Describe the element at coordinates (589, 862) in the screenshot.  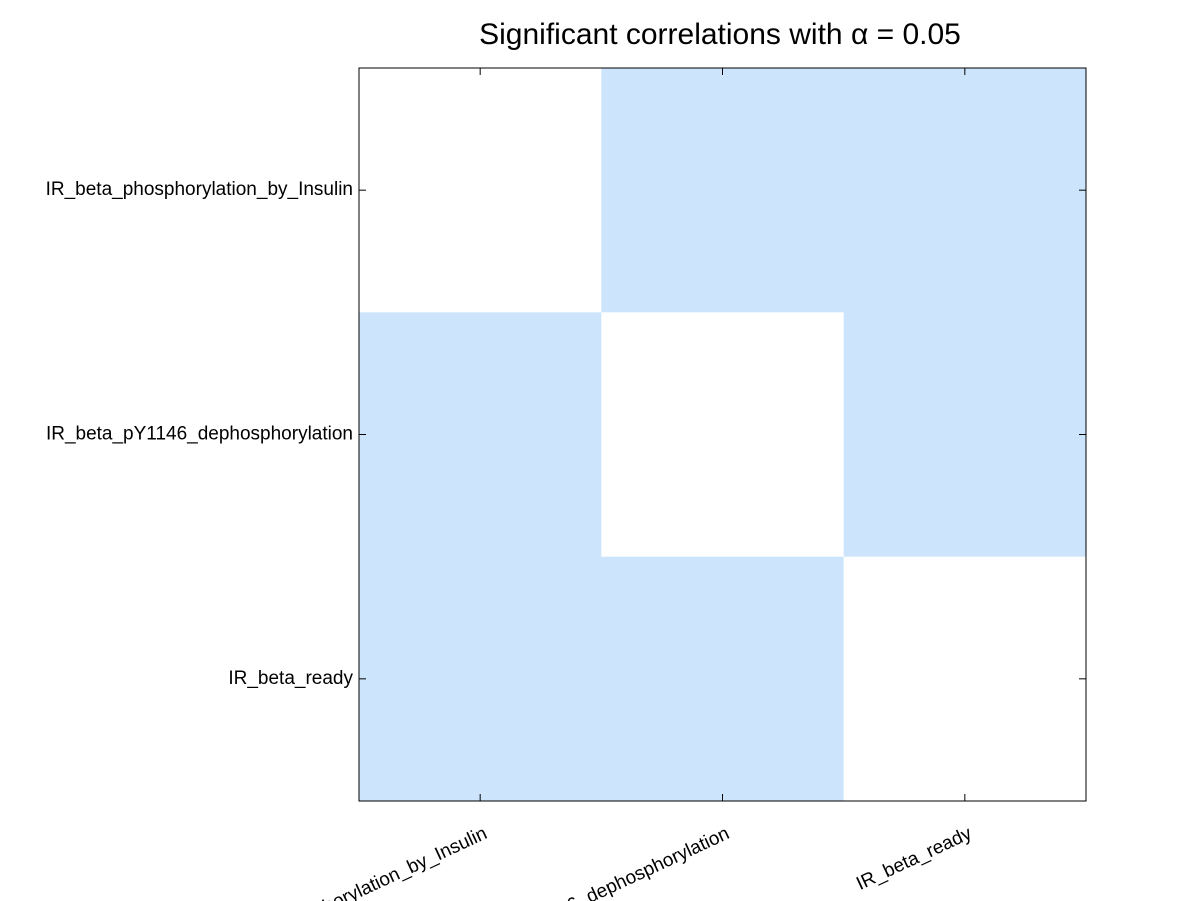
I see `x-tick-label: IR_beta_pY1146_dephosphorylation` at that location.